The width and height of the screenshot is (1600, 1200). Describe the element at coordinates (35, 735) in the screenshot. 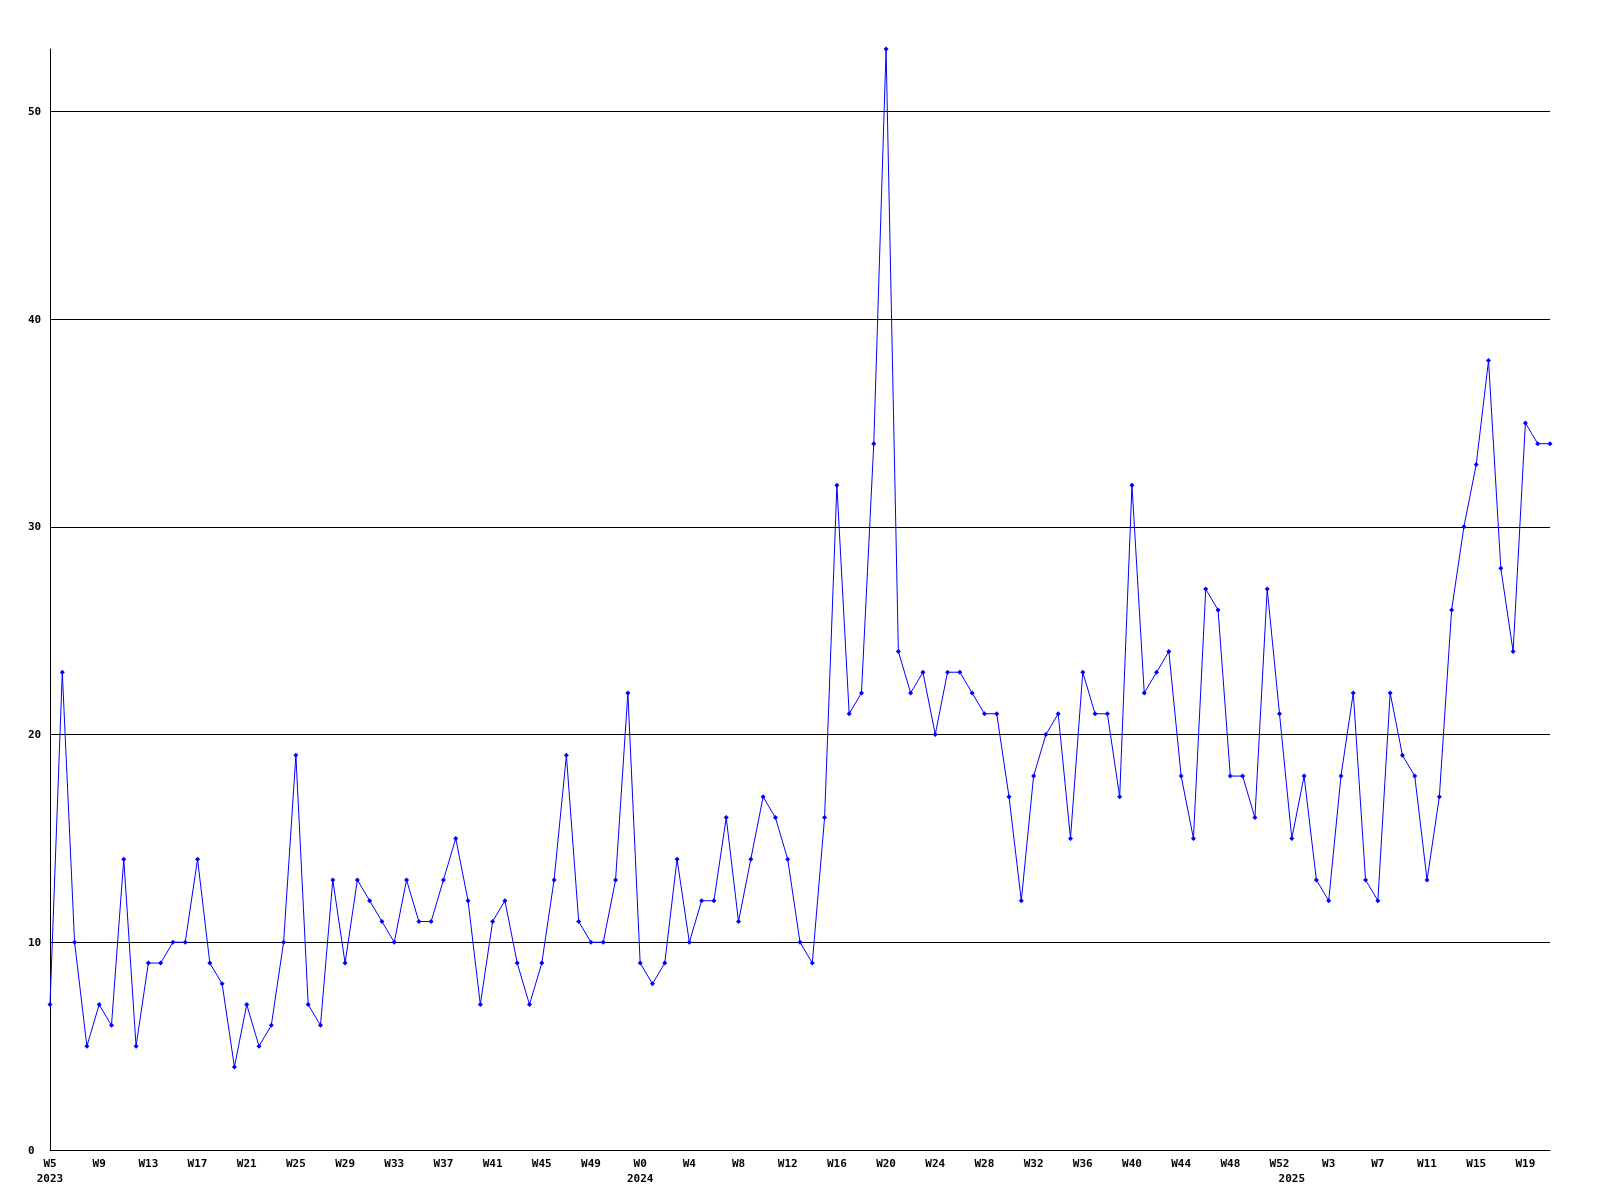

I see `y-tick-label: 20` at that location.